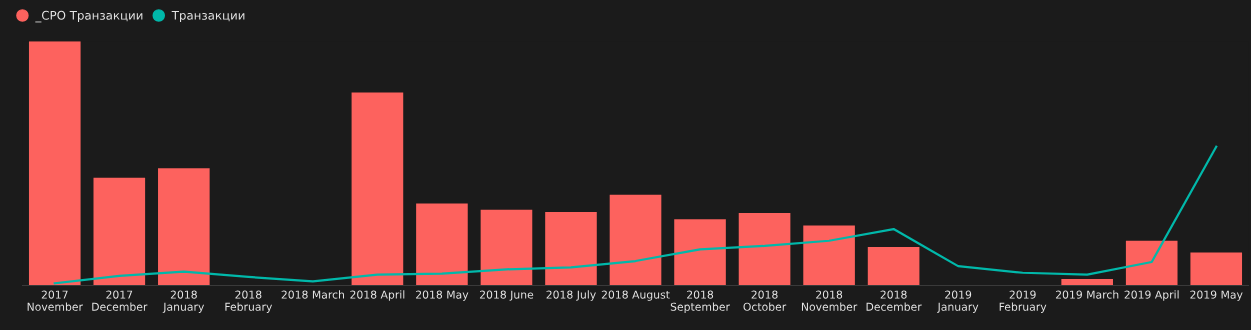 This screenshot has width=1251, height=330. I want to click on x-tick-label: 2019 March, so click(1087, 294).